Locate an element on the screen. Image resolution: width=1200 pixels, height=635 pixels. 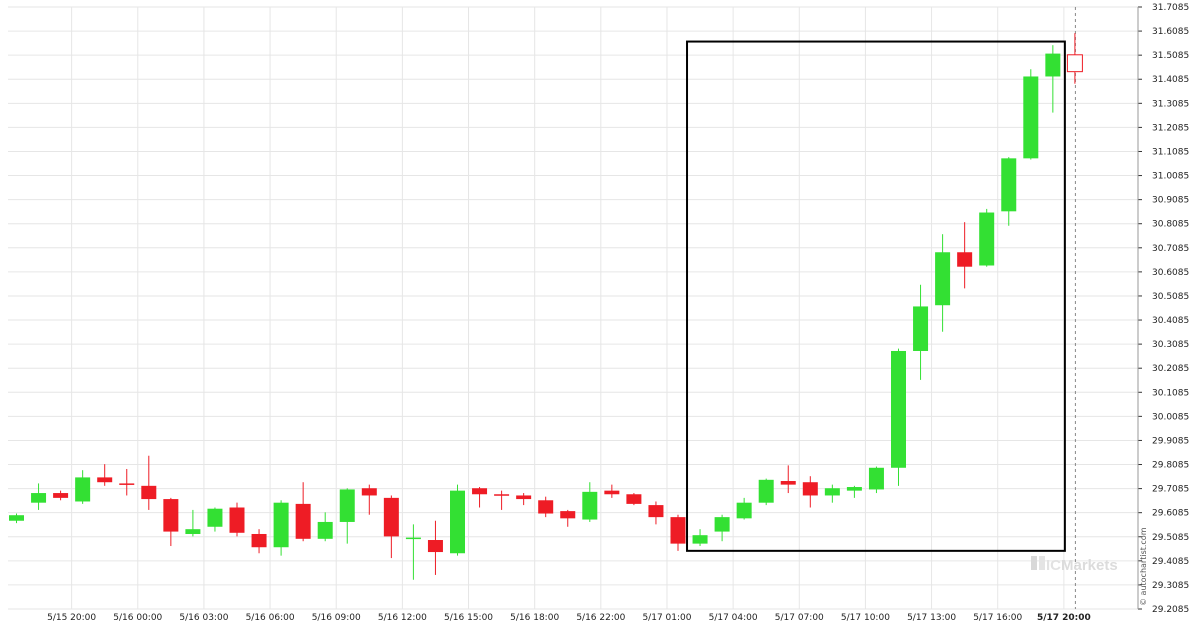
y-tick-label: 30.7085 is located at coordinates (1170, 249).